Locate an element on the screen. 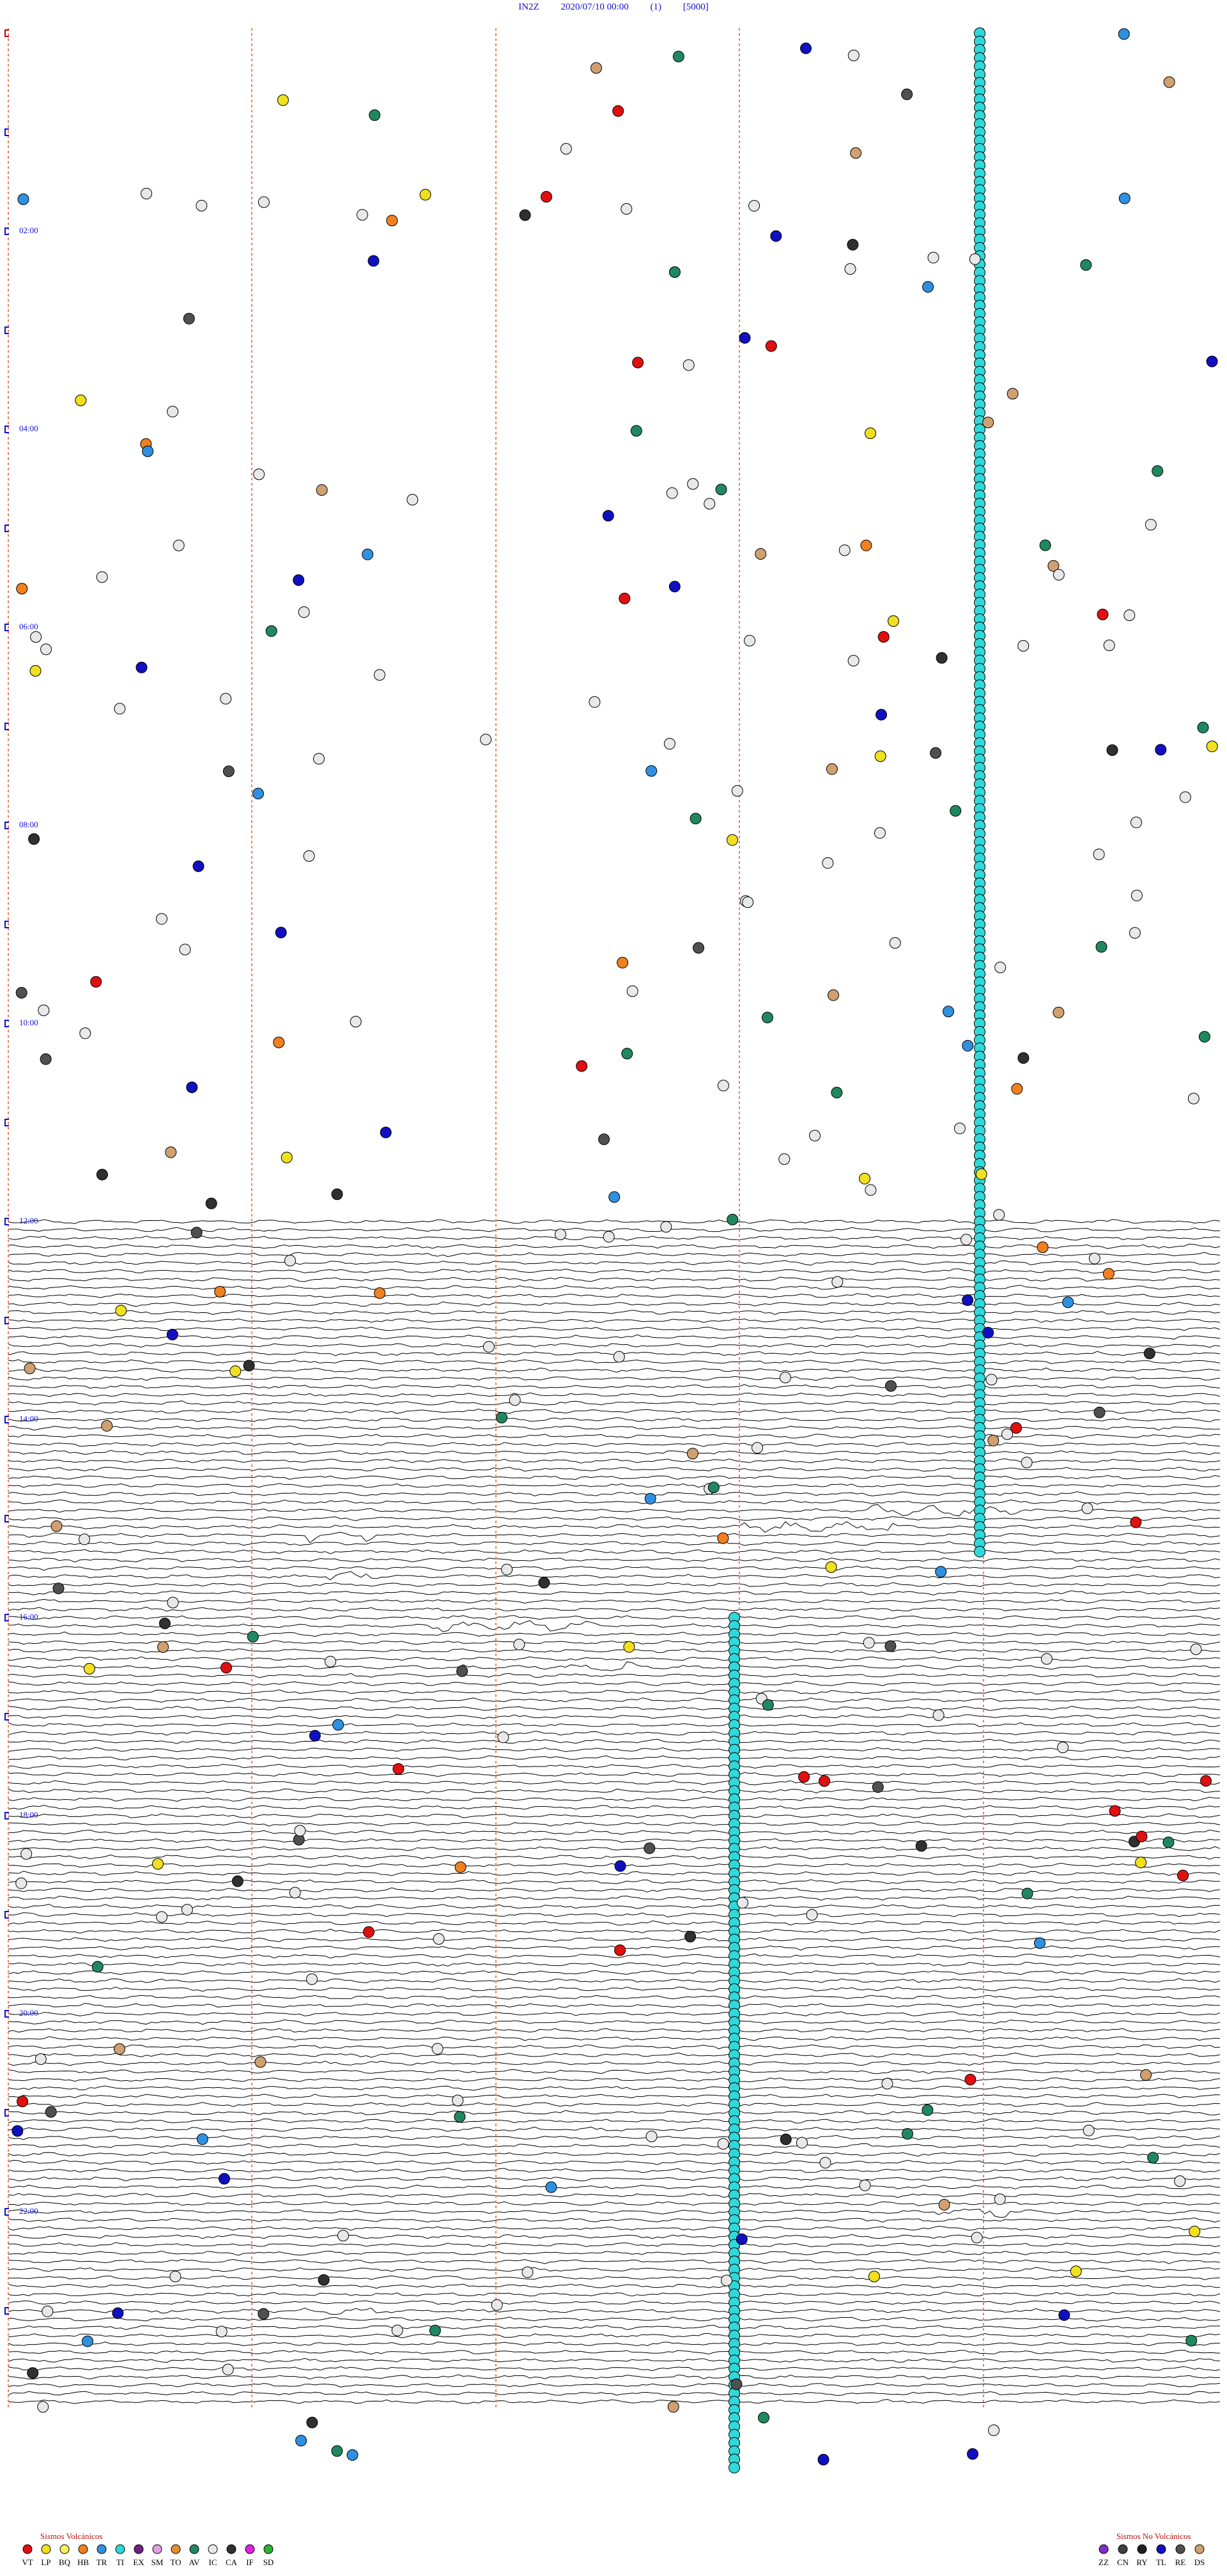 Image resolution: width=1227 pixels, height=2576 pixels. legend-code: CN is located at coordinates (1123, 2562).